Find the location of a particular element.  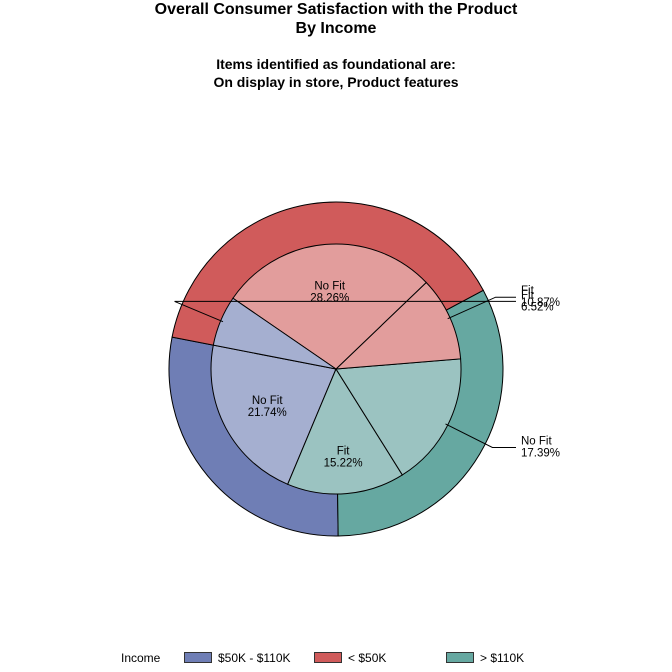

slice-label-50k-110k-no-fit-value: 21.74% is located at coordinates (267, 413).